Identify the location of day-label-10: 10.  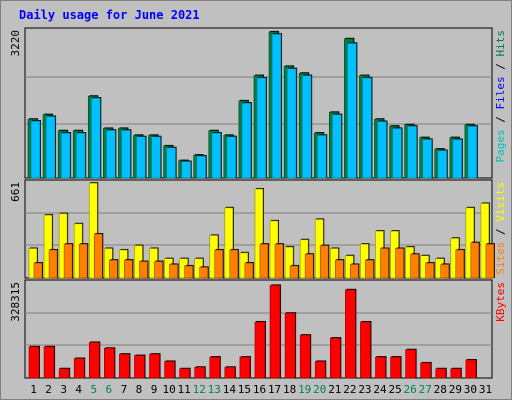
(168, 389).